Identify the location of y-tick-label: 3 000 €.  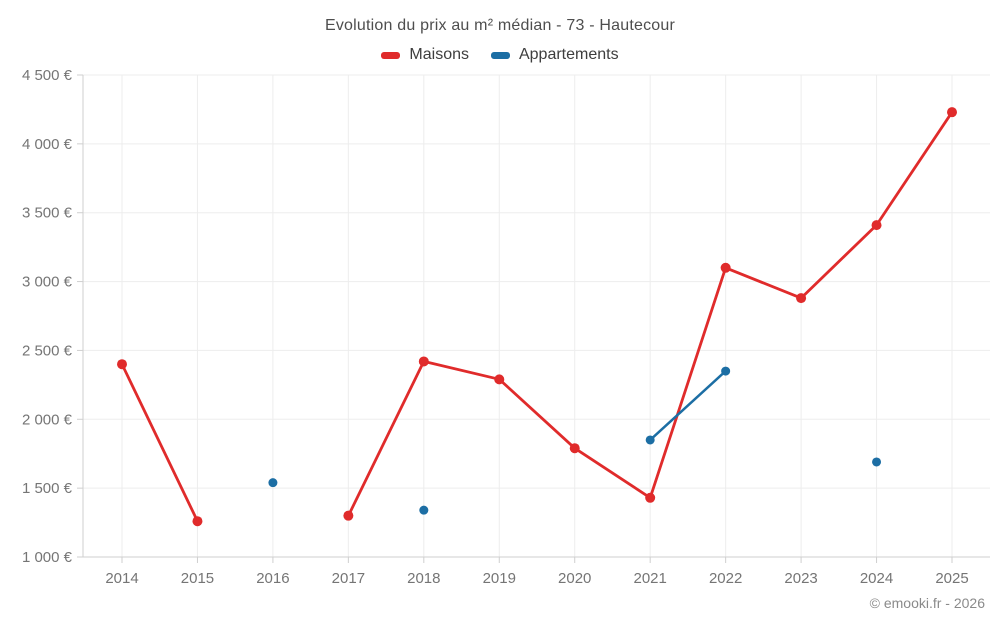
(47, 282).